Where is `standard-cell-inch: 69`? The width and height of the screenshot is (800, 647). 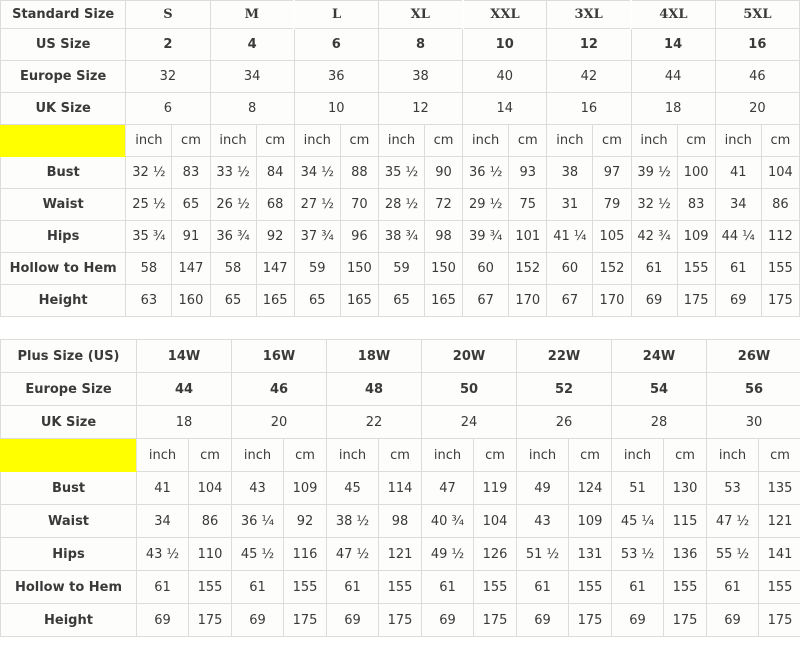
standard-cell-inch: 69 is located at coordinates (738, 300).